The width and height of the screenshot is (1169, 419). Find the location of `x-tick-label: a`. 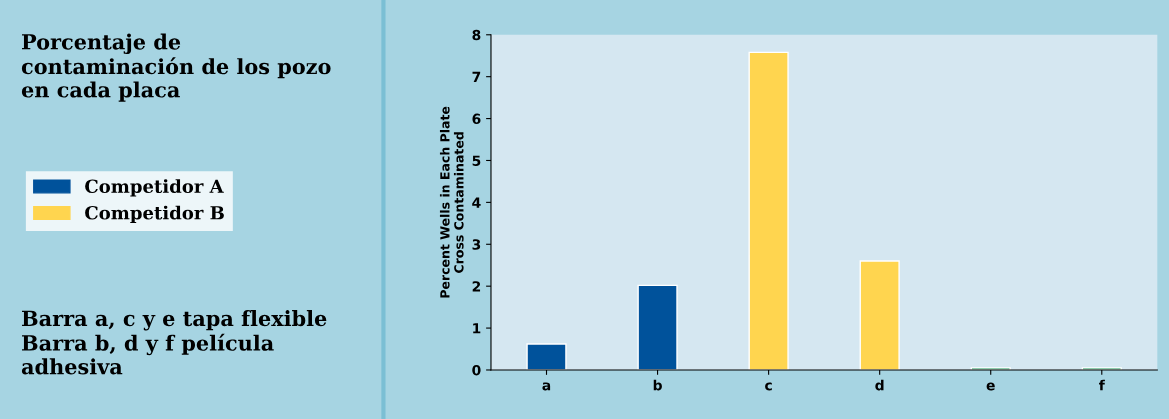

x-tick-label: a is located at coordinates (546, 386).